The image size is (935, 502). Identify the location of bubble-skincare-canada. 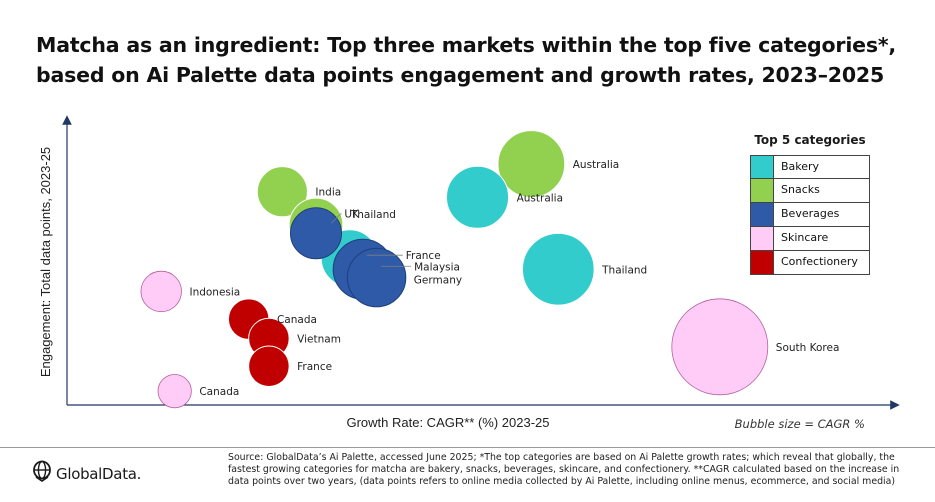
(174, 391).